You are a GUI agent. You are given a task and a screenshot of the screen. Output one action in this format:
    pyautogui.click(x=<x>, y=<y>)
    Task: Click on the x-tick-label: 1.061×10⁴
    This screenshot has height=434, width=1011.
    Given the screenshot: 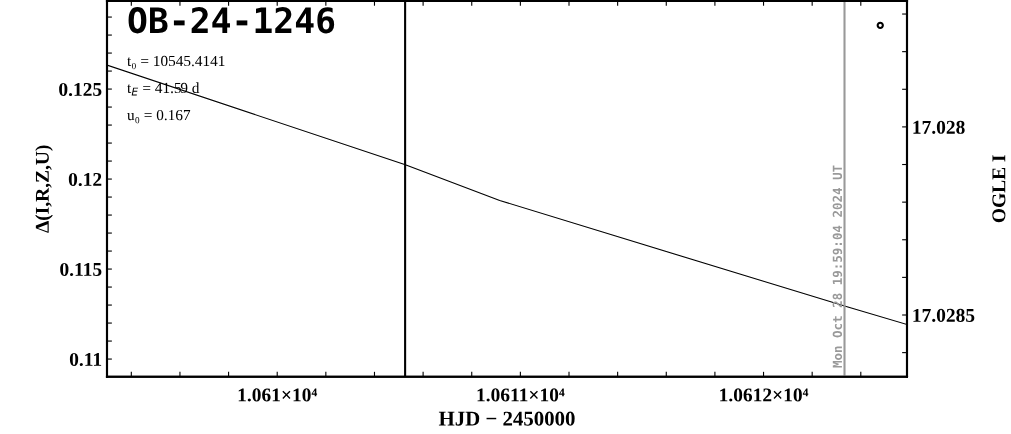 What is the action you would take?
    pyautogui.click(x=278, y=395)
    